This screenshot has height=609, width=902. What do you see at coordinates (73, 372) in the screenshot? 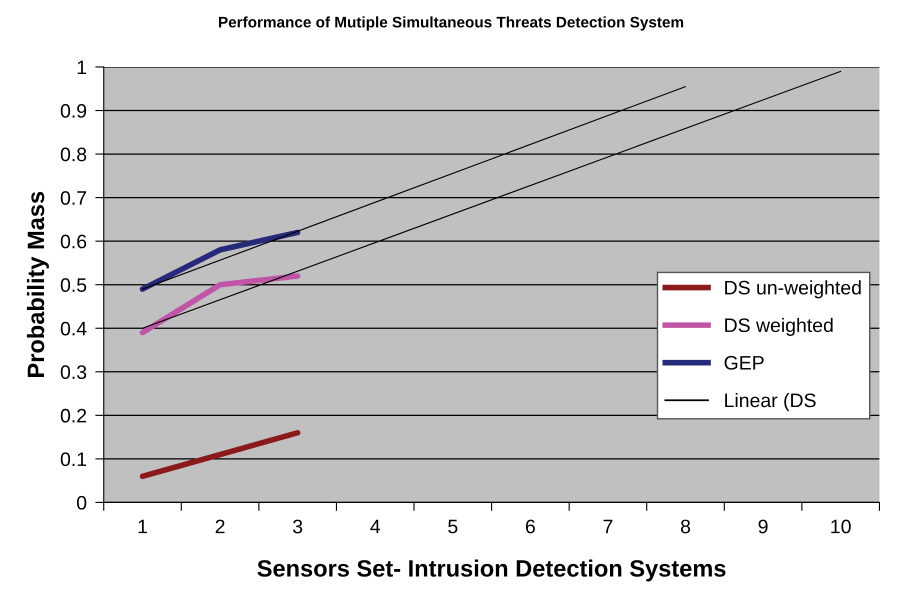
I see `y-tick-label: 0.3` at bounding box center [73, 372].